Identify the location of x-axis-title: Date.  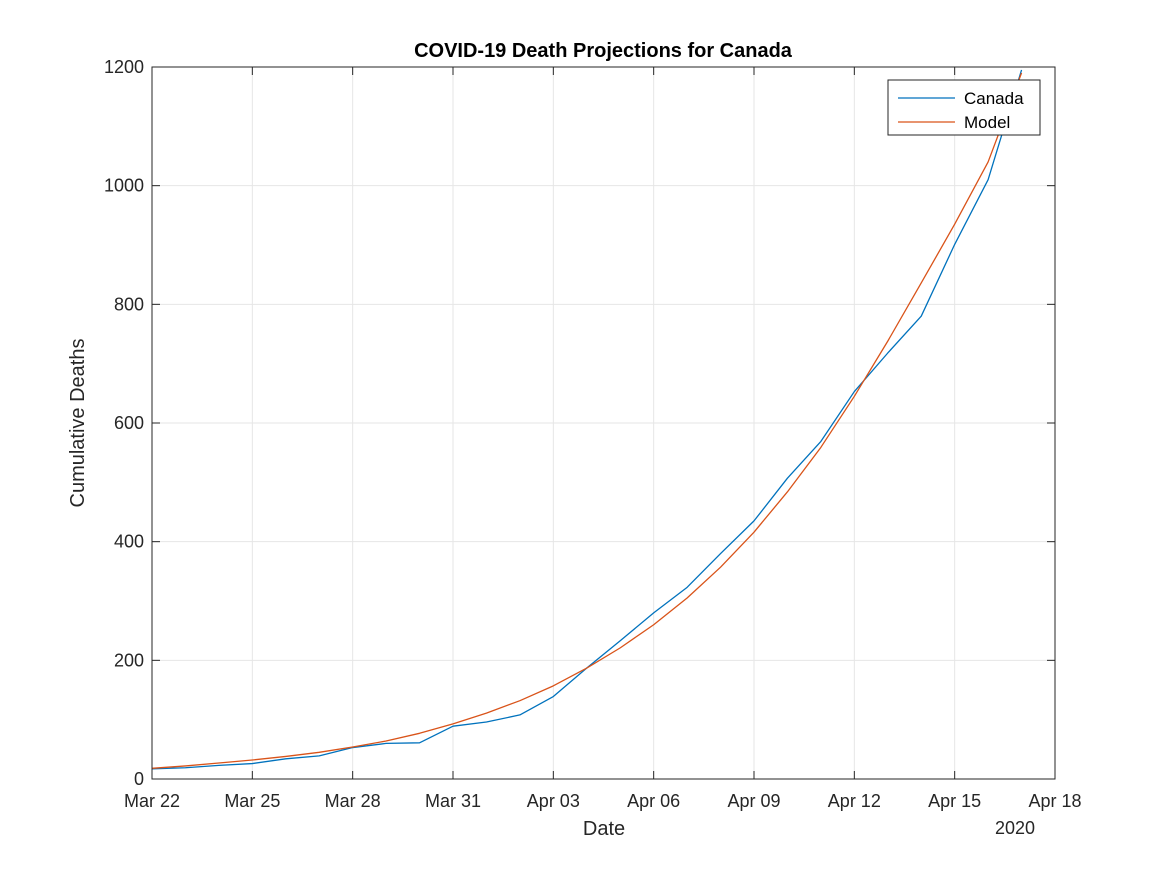
(604, 829).